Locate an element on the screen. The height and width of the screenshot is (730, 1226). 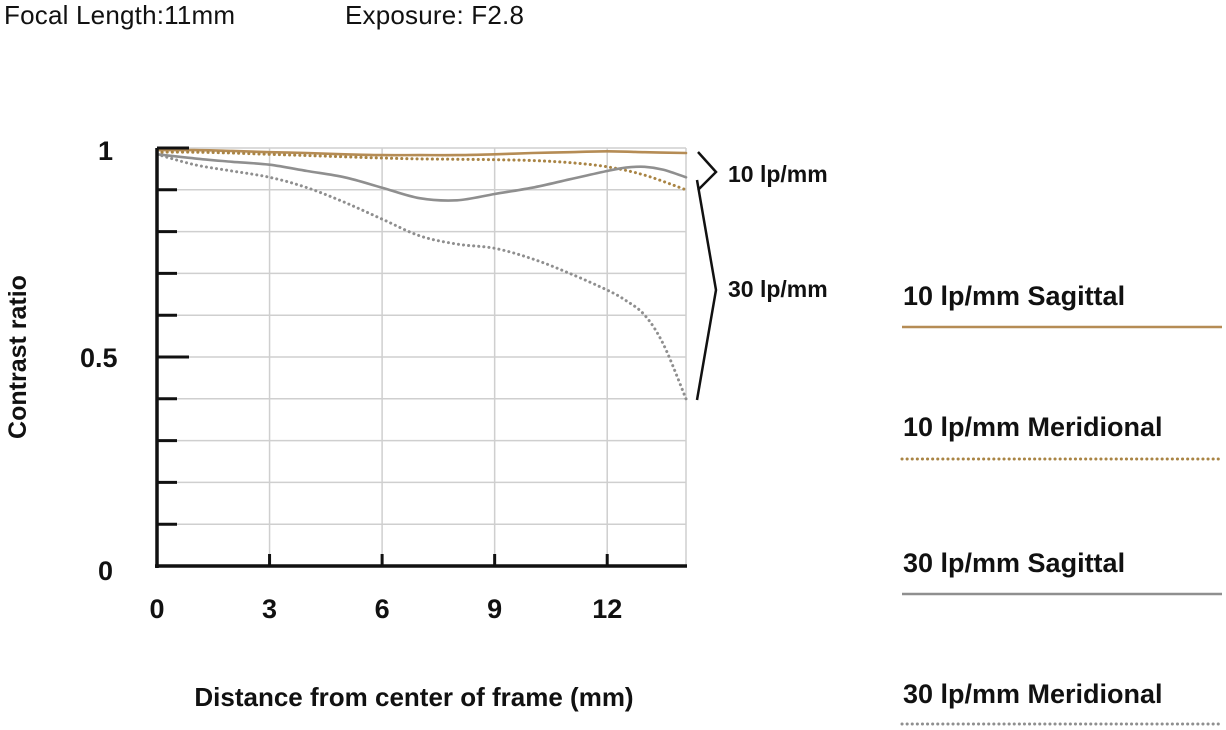
legend-label-30-sagittal: 30 lp/mm Sagittal is located at coordinates (1014, 563).